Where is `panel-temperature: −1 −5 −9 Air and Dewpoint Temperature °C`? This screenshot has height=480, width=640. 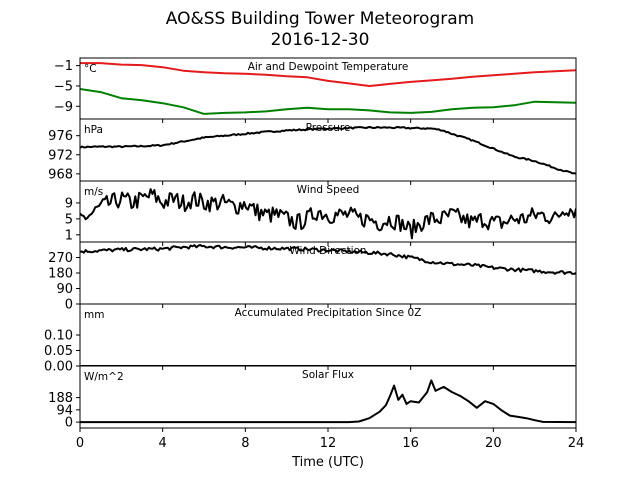
panel-temperature: −1 −5 −9 Air and Dewpoint Temperature °C is located at coordinates (315, 90).